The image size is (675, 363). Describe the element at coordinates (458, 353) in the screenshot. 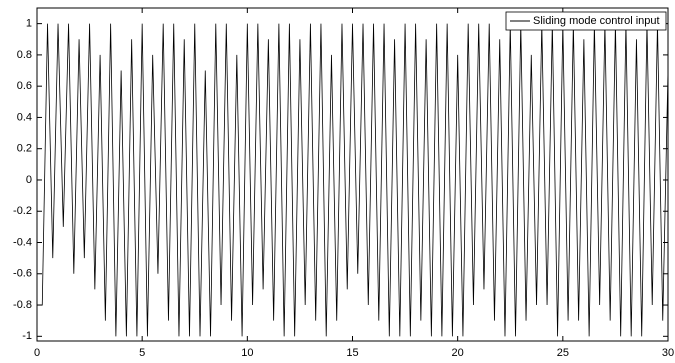

I see `x-tick-label: 20` at that location.